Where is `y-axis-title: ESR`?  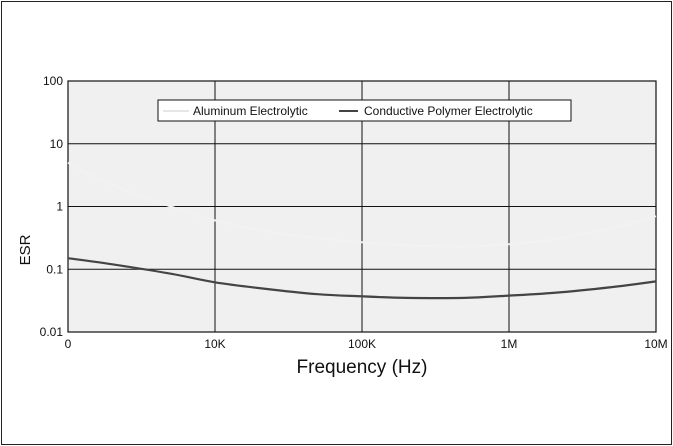 y-axis-title: ESR is located at coordinates (25, 249).